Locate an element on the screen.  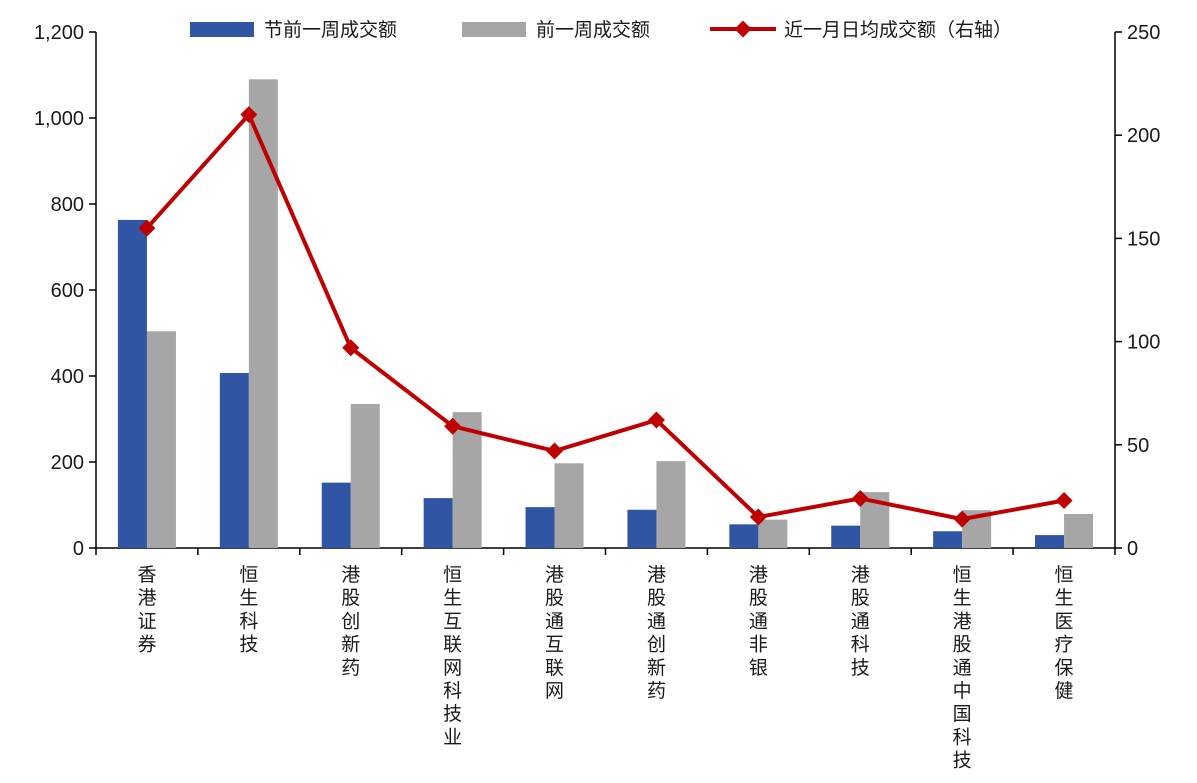
x-tick-label: 港股创新药 is located at coordinates (350, 621).